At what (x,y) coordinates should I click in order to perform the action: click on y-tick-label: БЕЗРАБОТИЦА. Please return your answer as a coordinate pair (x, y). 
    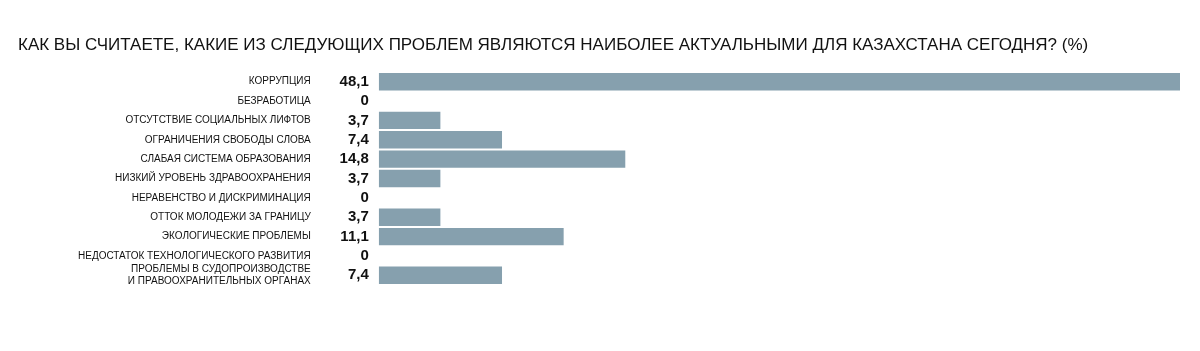
    Looking at the image, I should click on (274, 100).